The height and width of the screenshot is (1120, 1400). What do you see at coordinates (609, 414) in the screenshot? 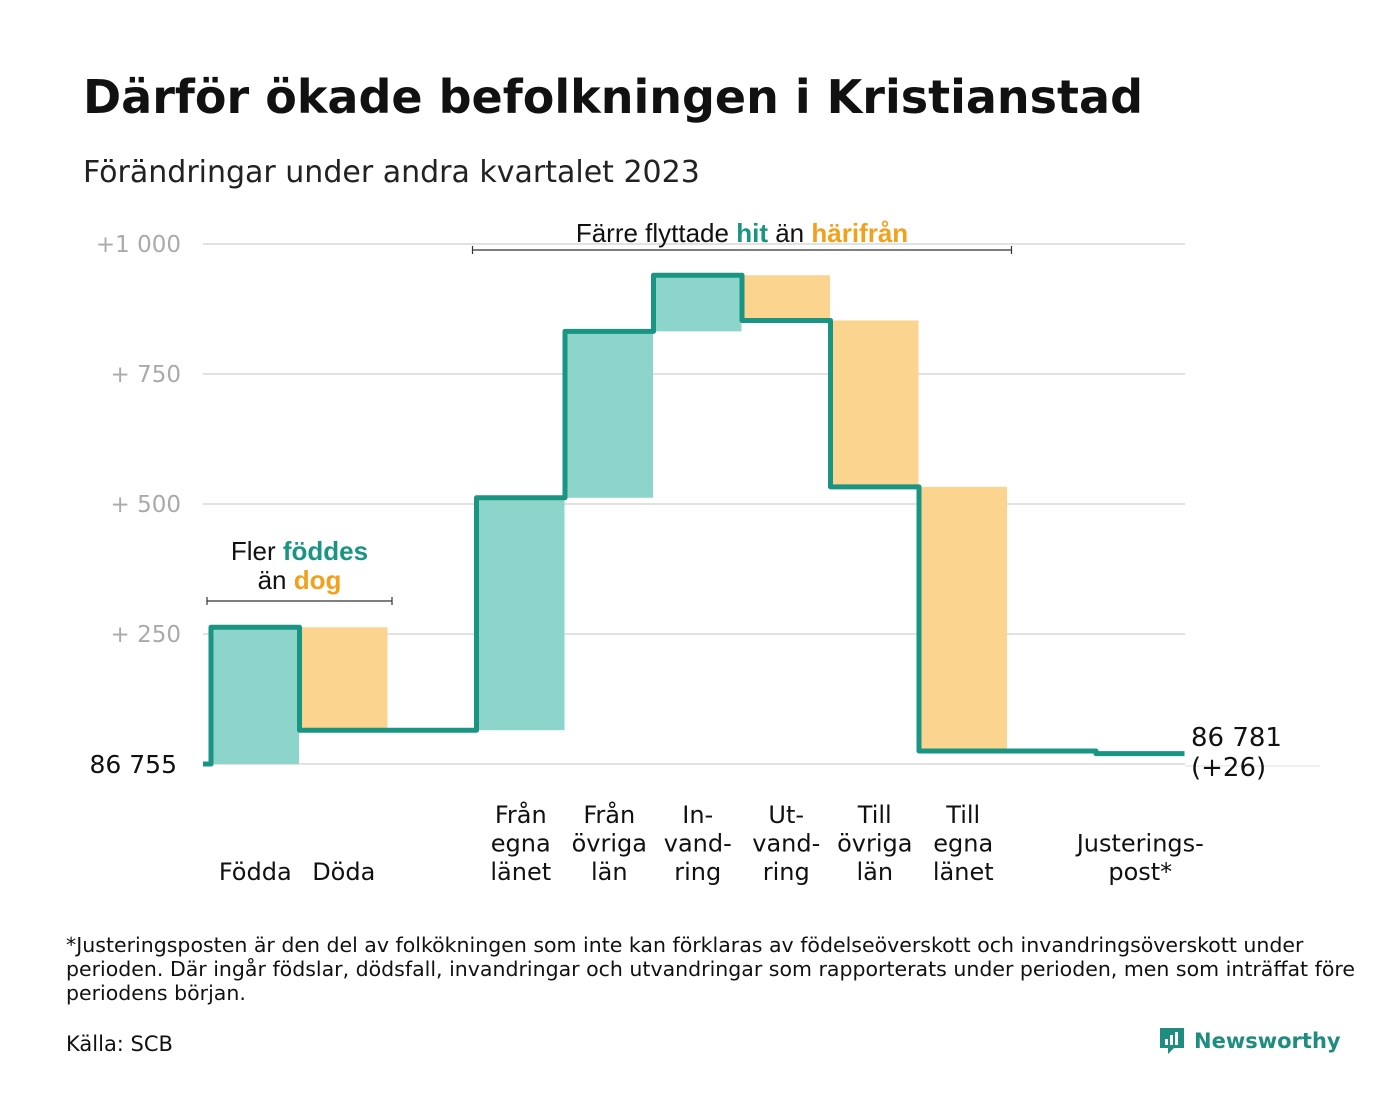
I see `bar-från-övriga-län` at bounding box center [609, 414].